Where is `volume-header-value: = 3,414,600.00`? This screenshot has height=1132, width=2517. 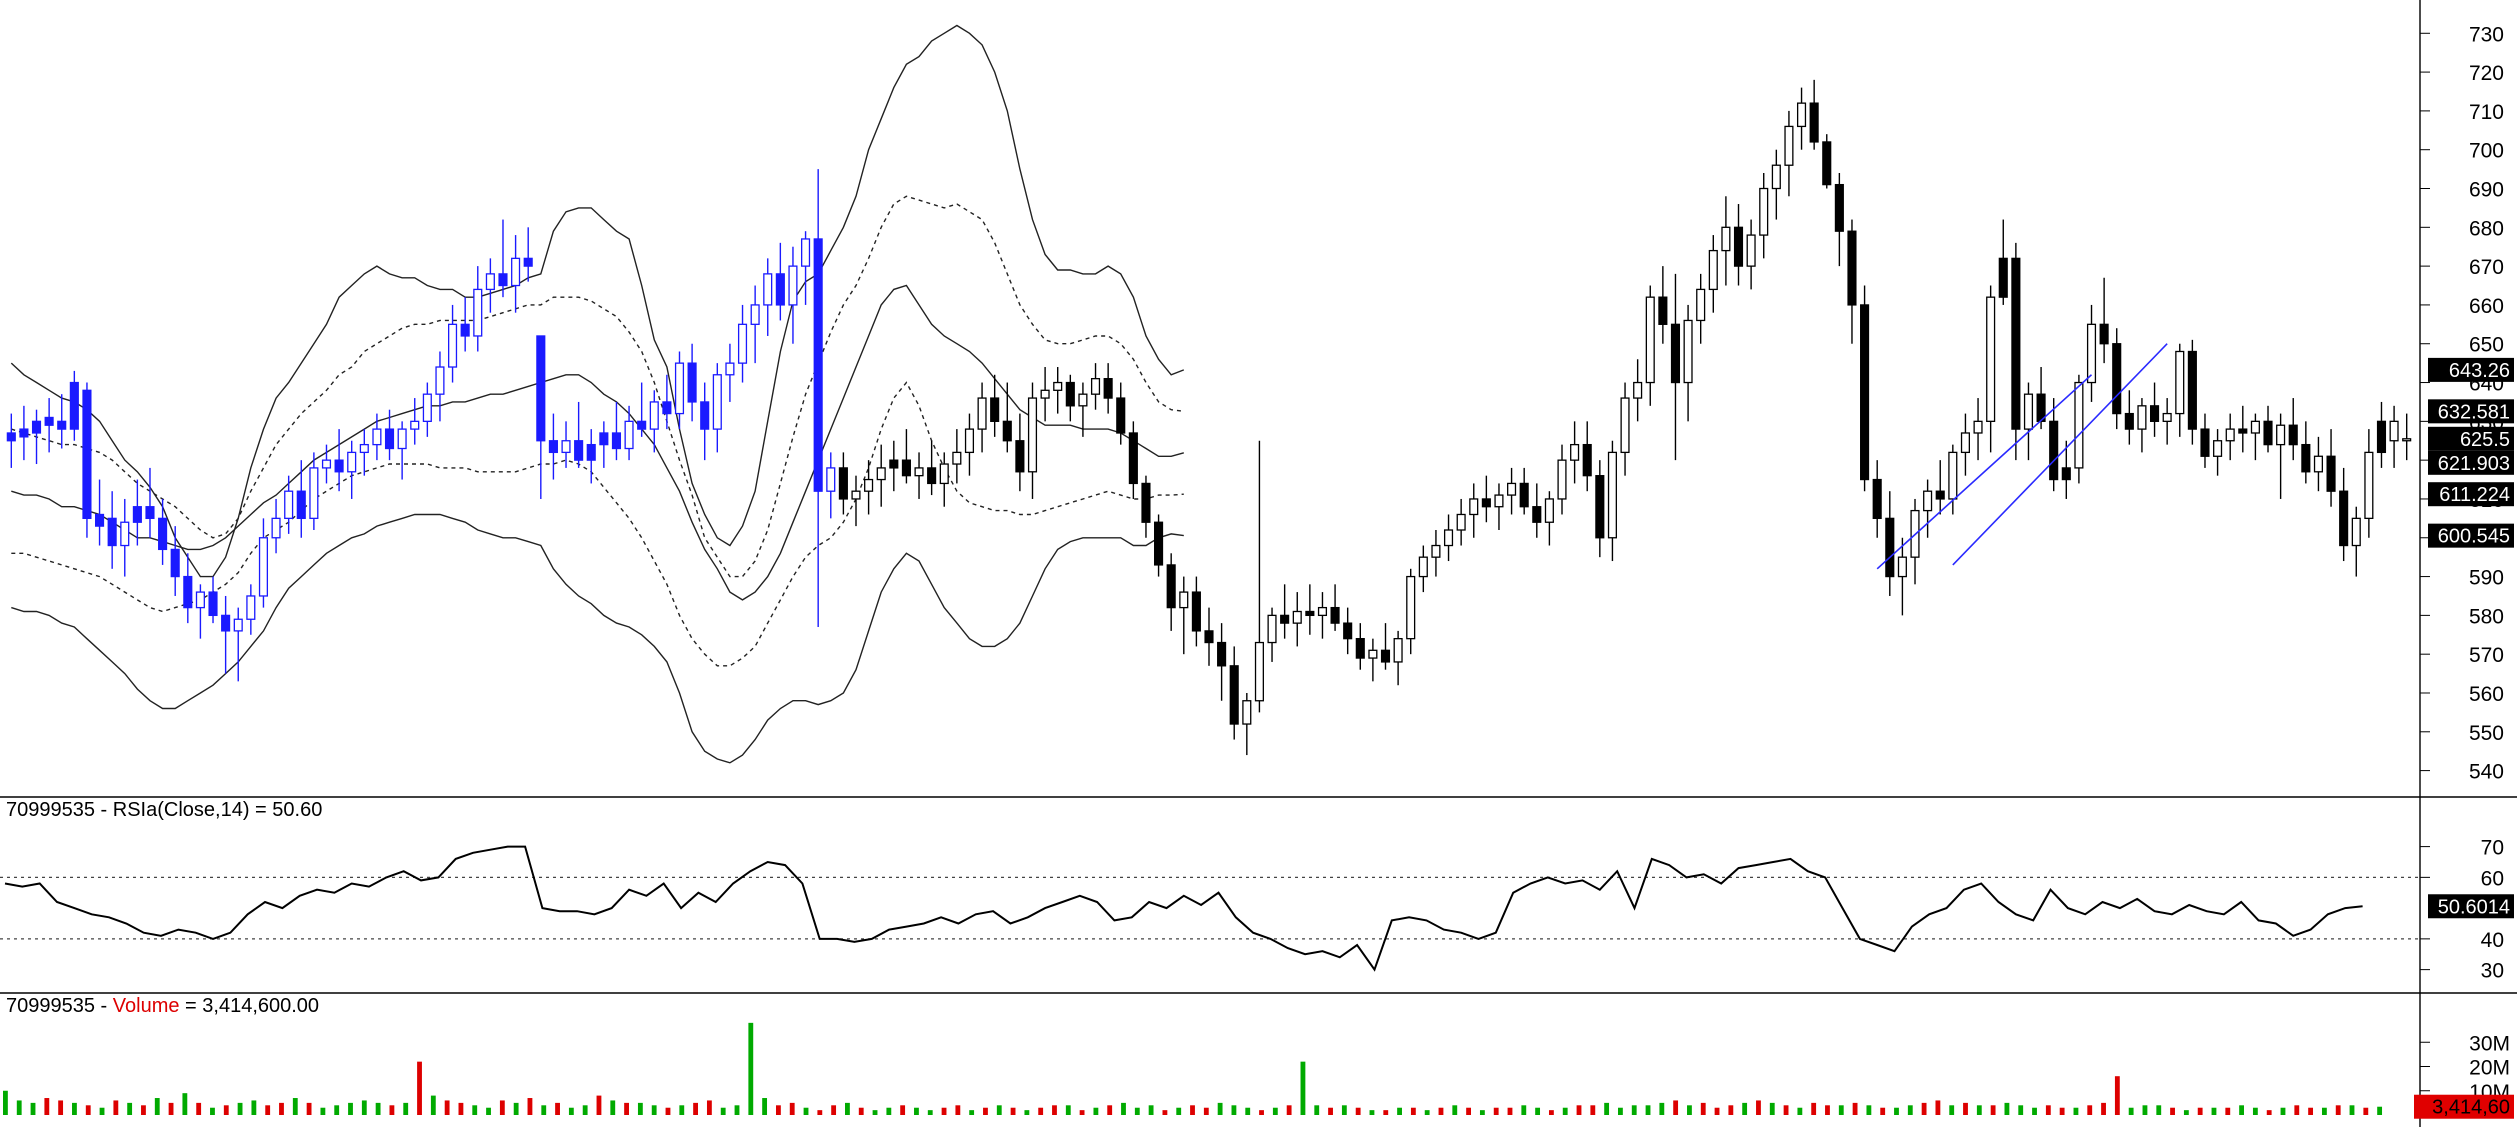
volume-header-value: = 3,414,600.00 is located at coordinates (249, 1006).